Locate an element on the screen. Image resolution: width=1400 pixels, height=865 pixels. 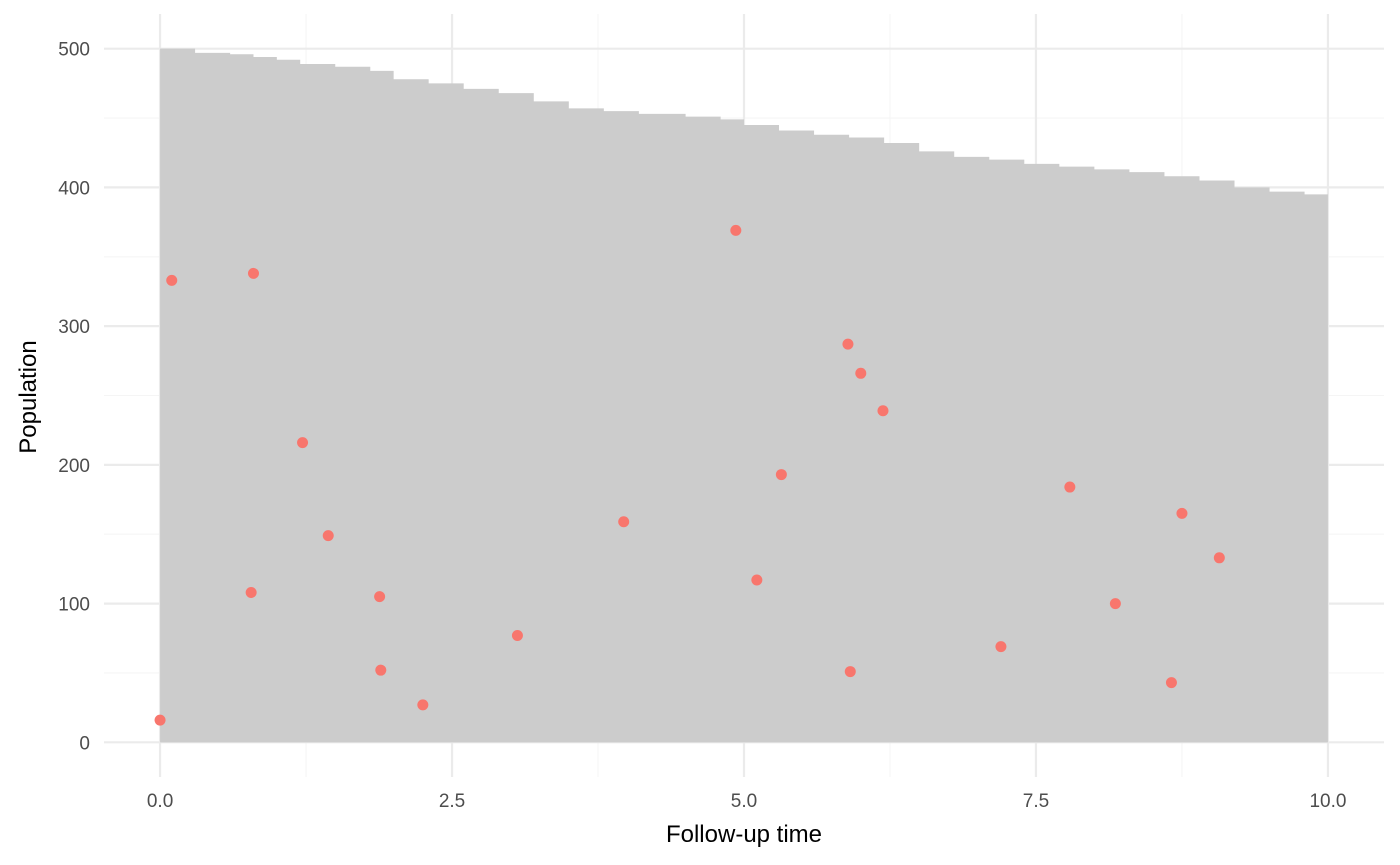
y-axis-title: Population is located at coordinates (28, 396).